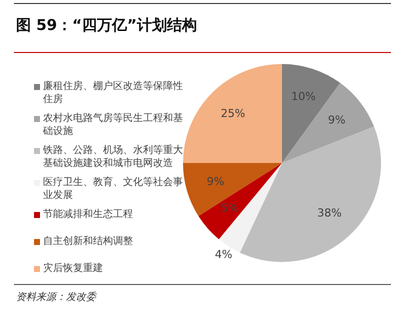  What do you see at coordinates (106, 25) in the screenshot?
I see `chart-title: 图 59：“四万亿”计划结构` at bounding box center [106, 25].